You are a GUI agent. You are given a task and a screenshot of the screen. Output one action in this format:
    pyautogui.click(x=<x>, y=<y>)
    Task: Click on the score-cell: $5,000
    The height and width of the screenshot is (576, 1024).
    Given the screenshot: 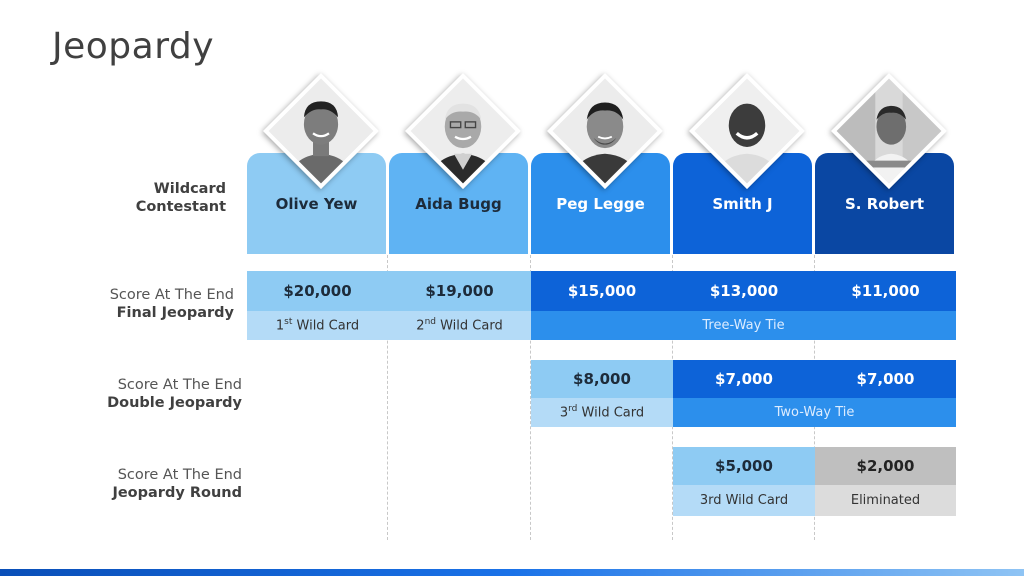 What is the action you would take?
    pyautogui.click(x=744, y=466)
    